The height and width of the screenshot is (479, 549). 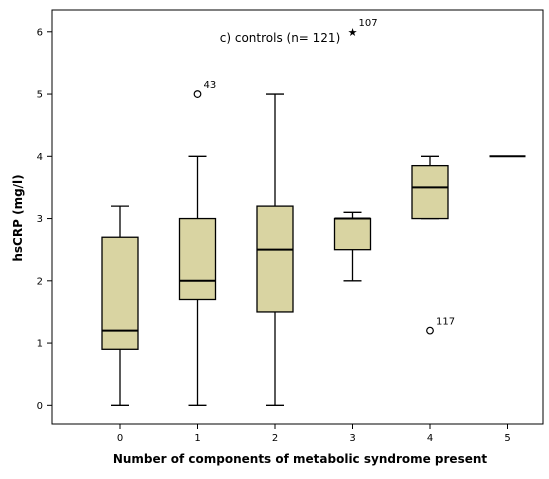 What do you see at coordinates (507, 438) in the screenshot?
I see `x-tick-label: 5` at bounding box center [507, 438].